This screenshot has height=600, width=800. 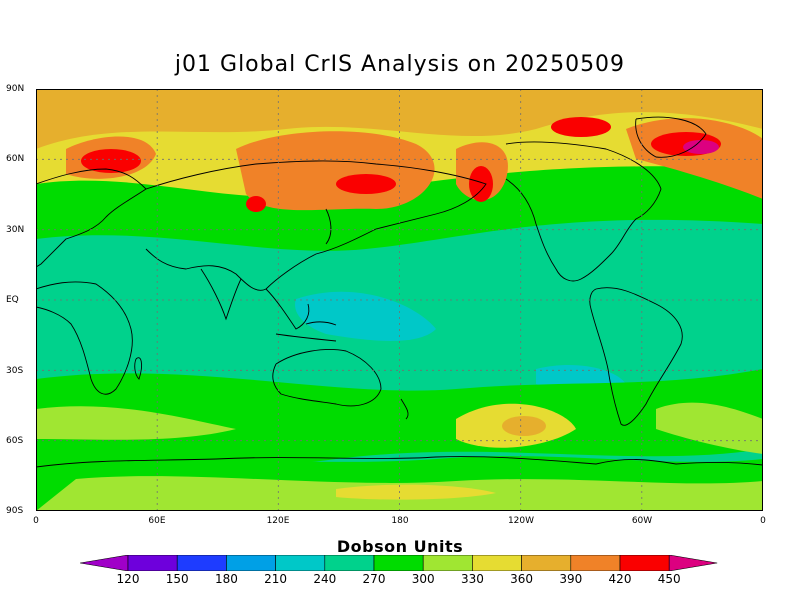 What do you see at coordinates (636, 356) in the screenshot?
I see `coastline-south-america` at bounding box center [636, 356].